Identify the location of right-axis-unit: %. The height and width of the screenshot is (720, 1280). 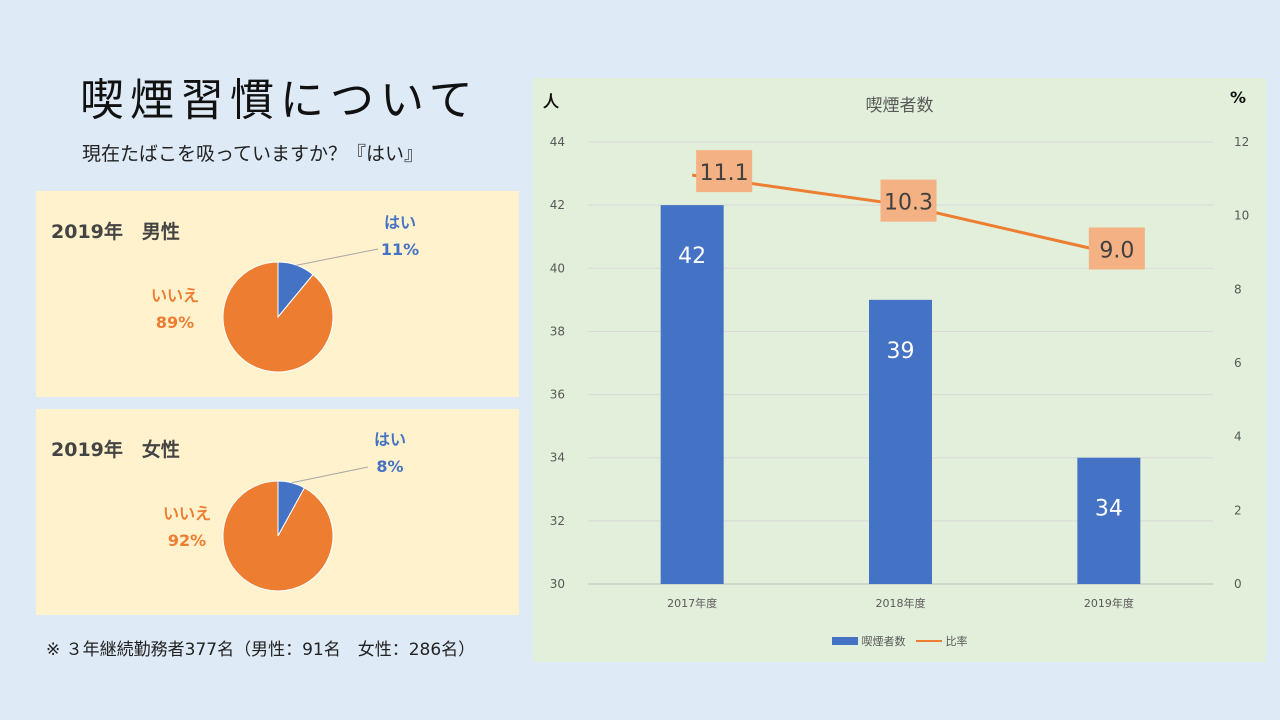
(1238, 97).